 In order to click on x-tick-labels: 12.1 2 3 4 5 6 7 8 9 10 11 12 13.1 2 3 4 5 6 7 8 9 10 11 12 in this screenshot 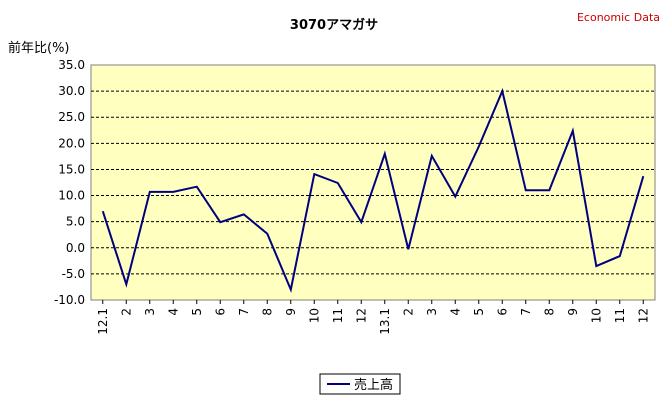, I will do `click(373, 317)`.